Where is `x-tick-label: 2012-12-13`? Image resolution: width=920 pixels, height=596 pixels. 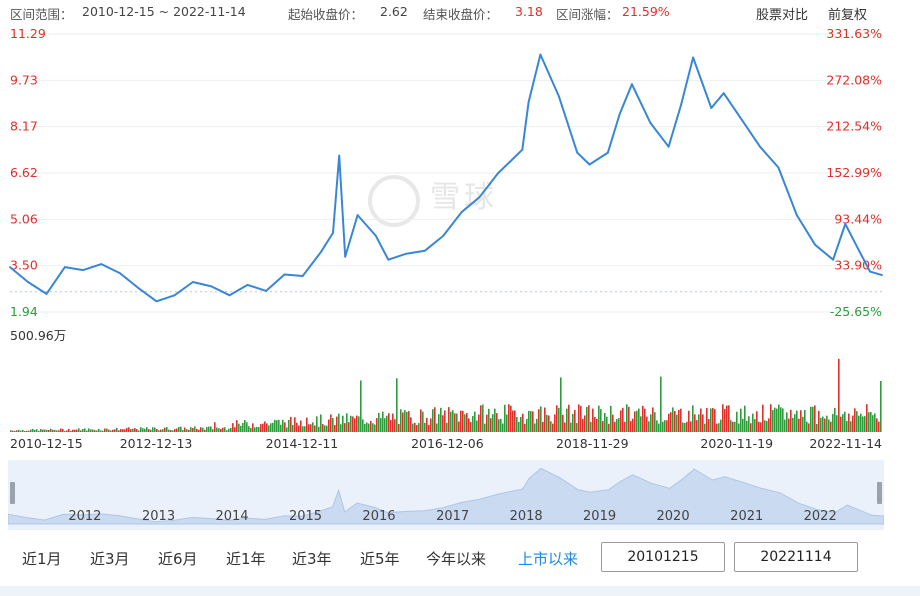 x-tick-label: 2012-12-13 is located at coordinates (156, 443).